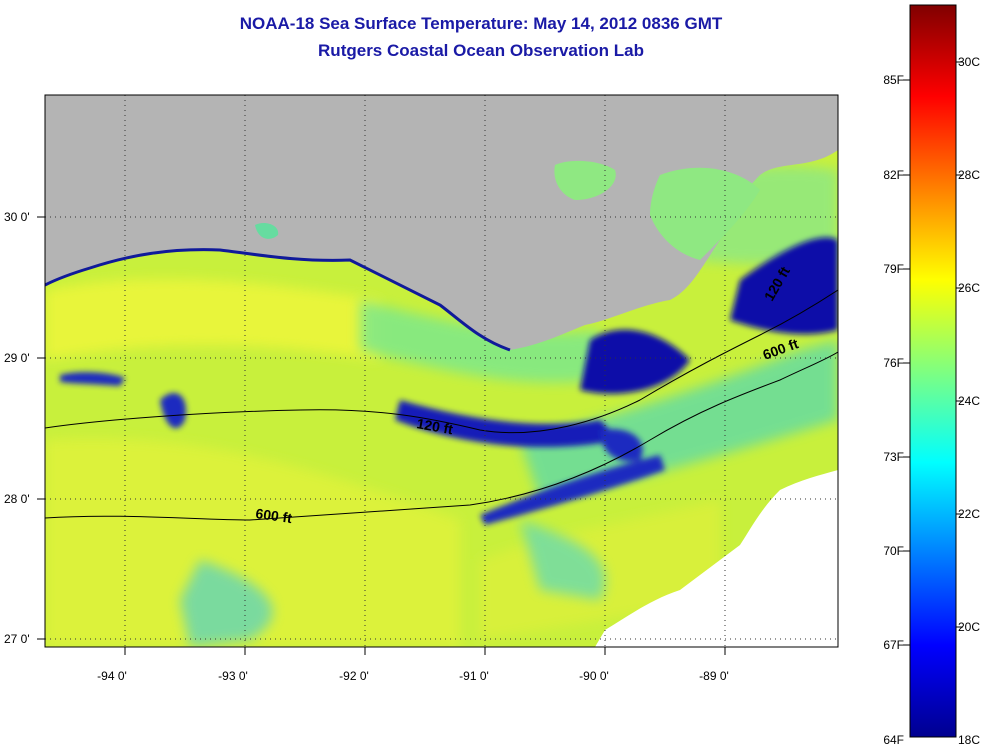  Describe the element at coordinates (893, 80) in the screenshot. I see `colorbar-f-label: 85F` at that location.